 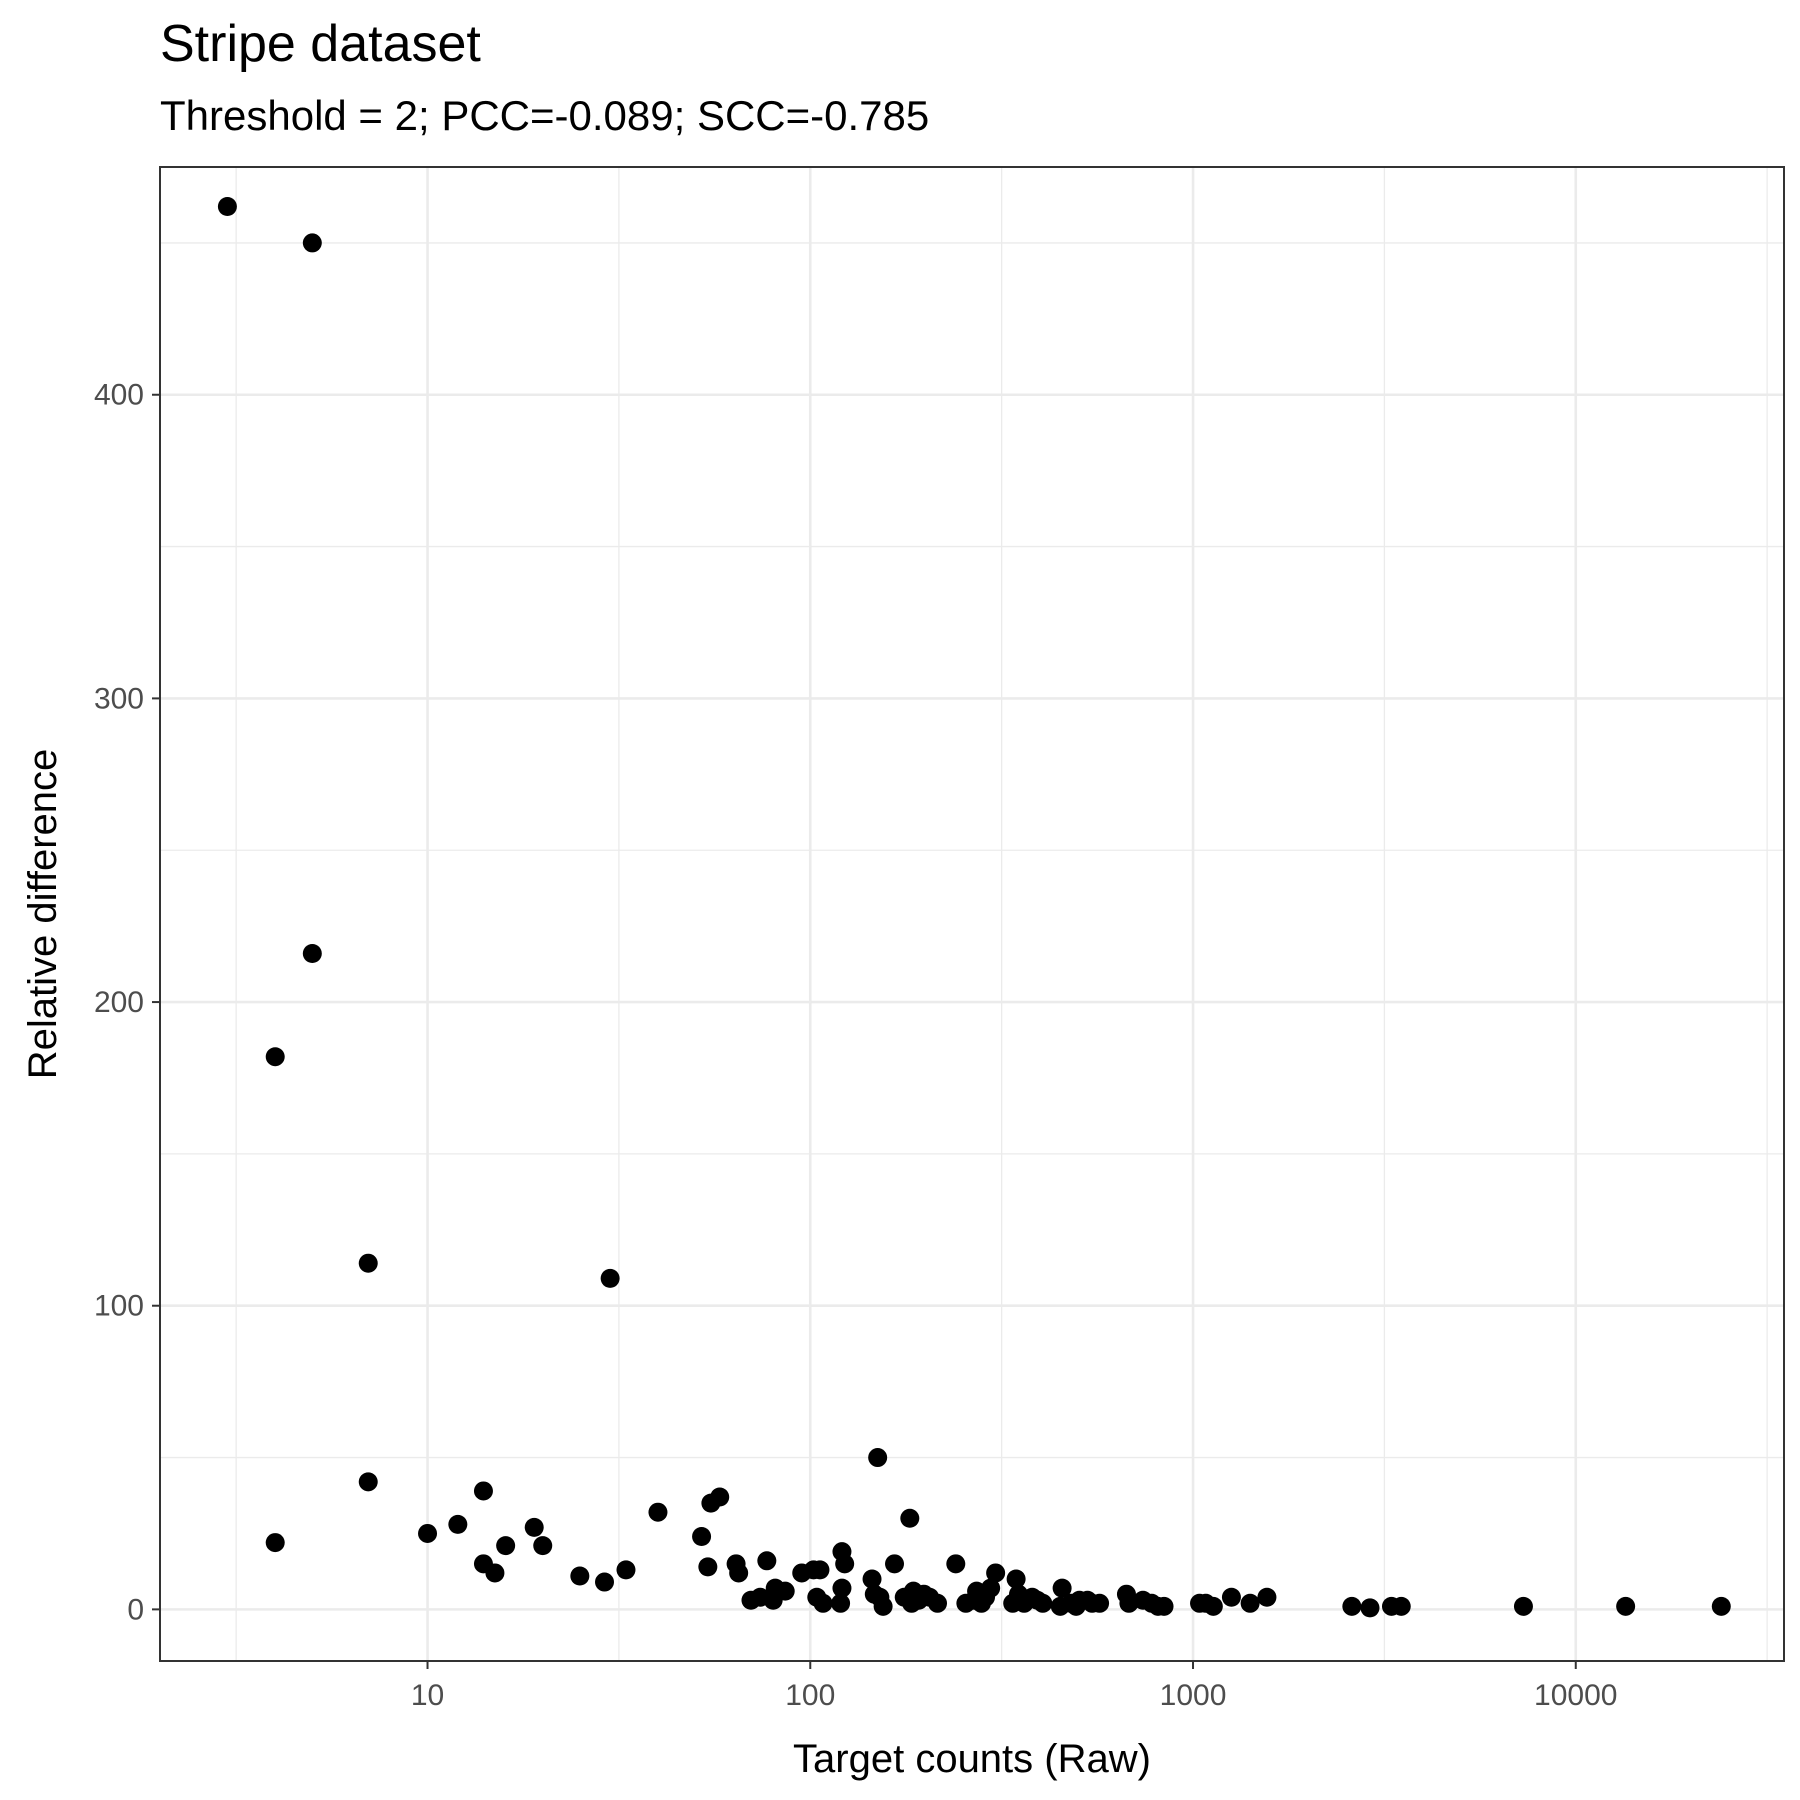 I want to click on chart-subtitle: Threshold = 2; PCC=-0.089; SCC=-0.785, so click(x=545, y=115).